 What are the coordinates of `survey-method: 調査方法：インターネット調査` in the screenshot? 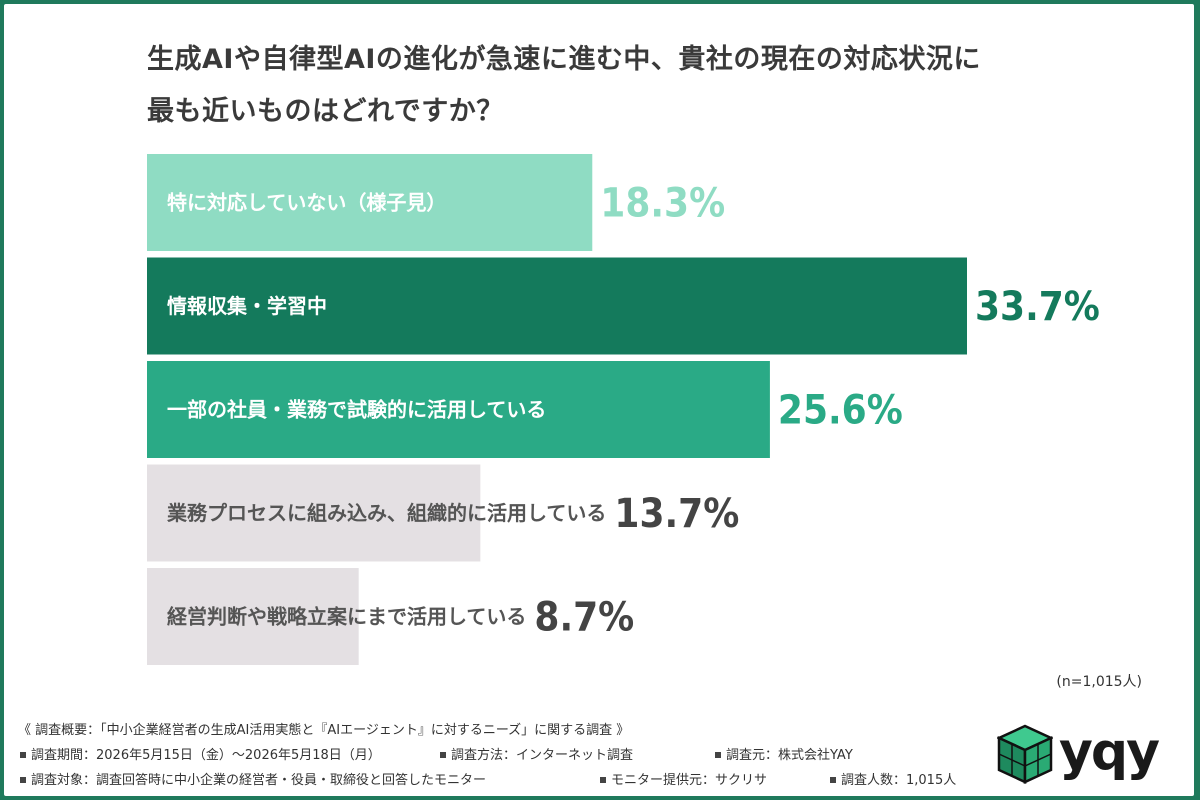 It's located at (542, 755).